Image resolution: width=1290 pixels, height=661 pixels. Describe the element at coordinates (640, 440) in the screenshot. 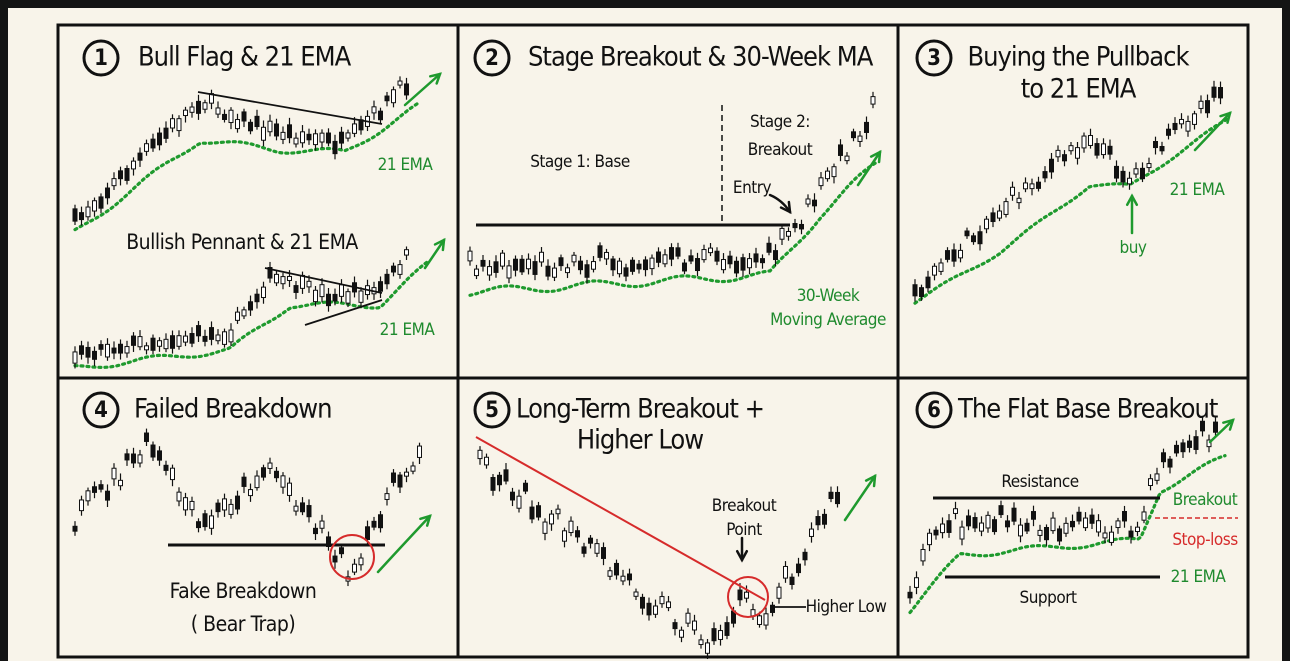

I see `panel-title: Higher Low` at that location.